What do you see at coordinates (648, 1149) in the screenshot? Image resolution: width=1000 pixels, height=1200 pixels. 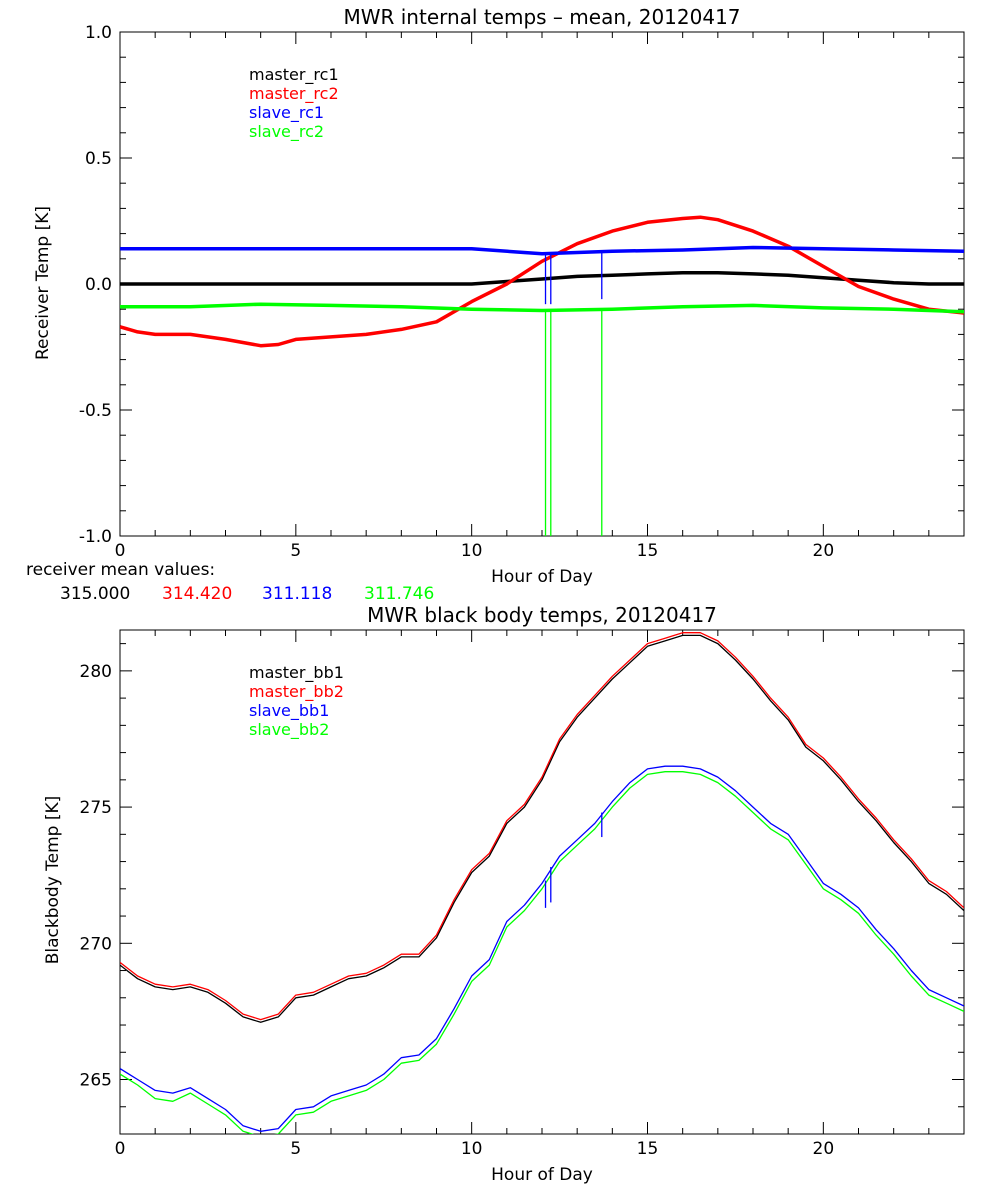 I see `chart2-xtick-label: 15` at bounding box center [648, 1149].